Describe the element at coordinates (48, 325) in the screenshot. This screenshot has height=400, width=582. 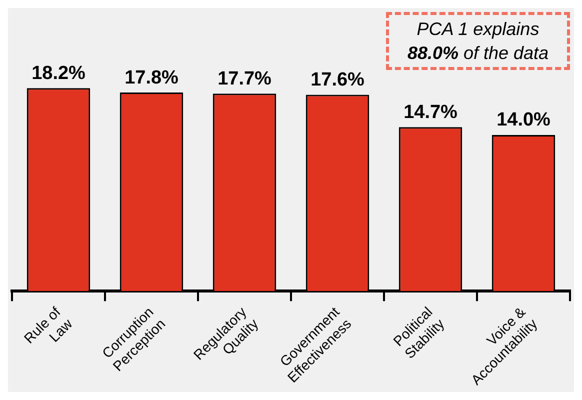
I see `x-tick-label: Rule of Law` at that location.